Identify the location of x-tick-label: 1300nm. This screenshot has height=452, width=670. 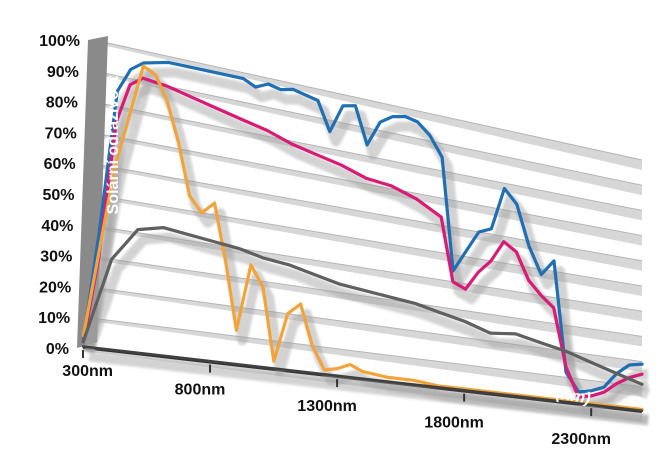
(327, 406).